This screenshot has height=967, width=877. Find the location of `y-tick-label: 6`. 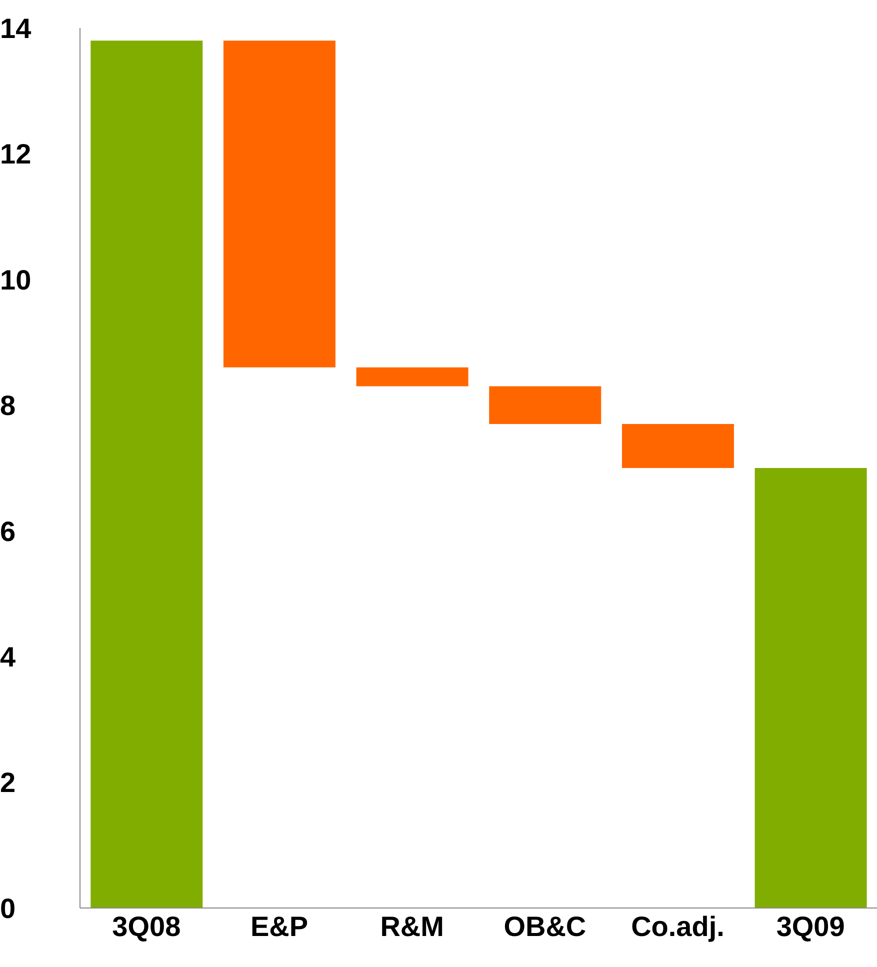

y-tick-label: 6 is located at coordinates (8, 531).